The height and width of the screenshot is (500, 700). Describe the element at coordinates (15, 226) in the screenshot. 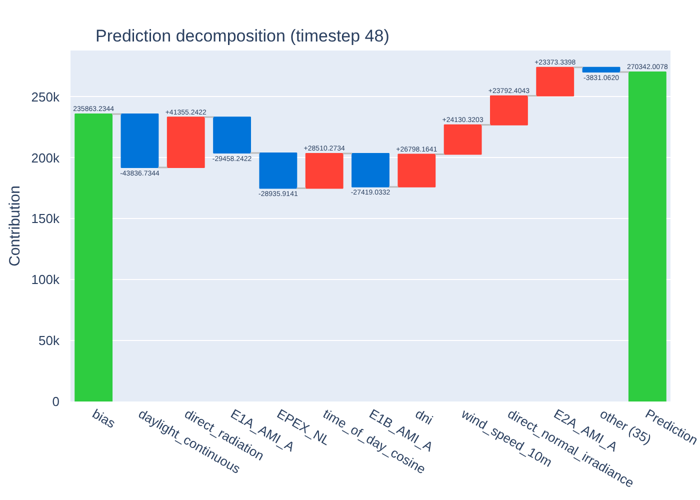

I see `y-axis-title: Contribution` at that location.